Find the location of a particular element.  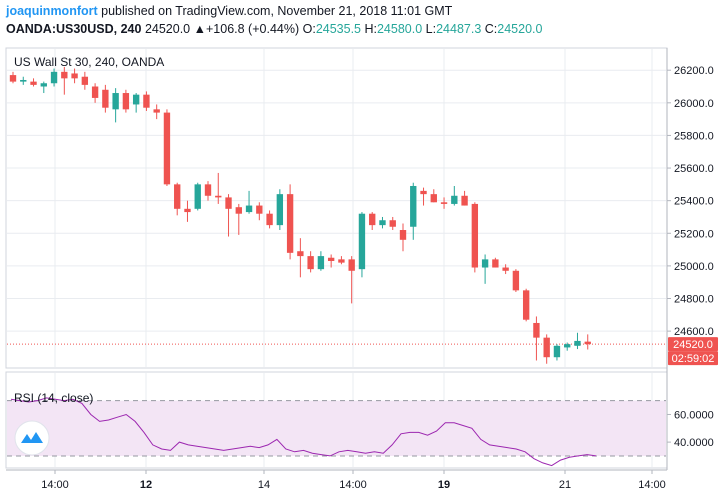

price-tick-label: 25400.0 is located at coordinates (694, 202).